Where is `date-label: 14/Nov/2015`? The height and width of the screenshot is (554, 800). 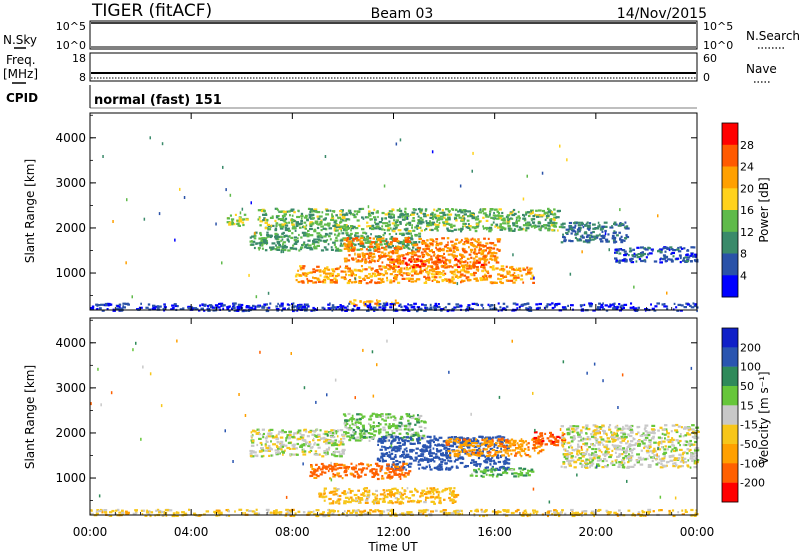 date-label: 14/Nov/2015 is located at coordinates (662, 14).